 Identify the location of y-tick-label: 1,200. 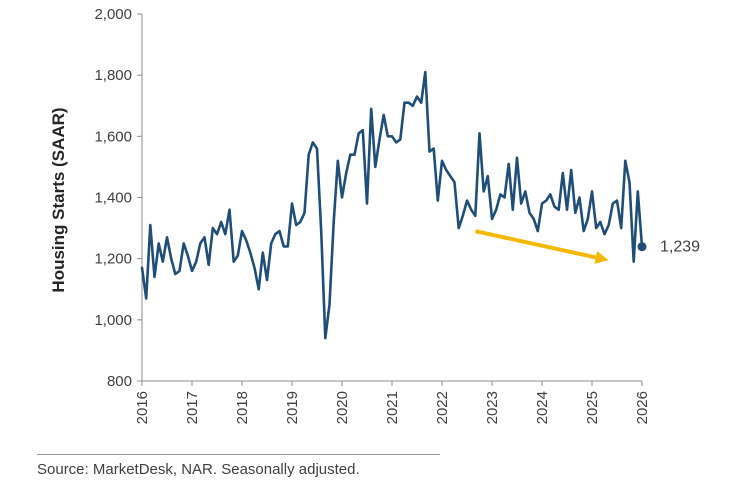
(113, 259).